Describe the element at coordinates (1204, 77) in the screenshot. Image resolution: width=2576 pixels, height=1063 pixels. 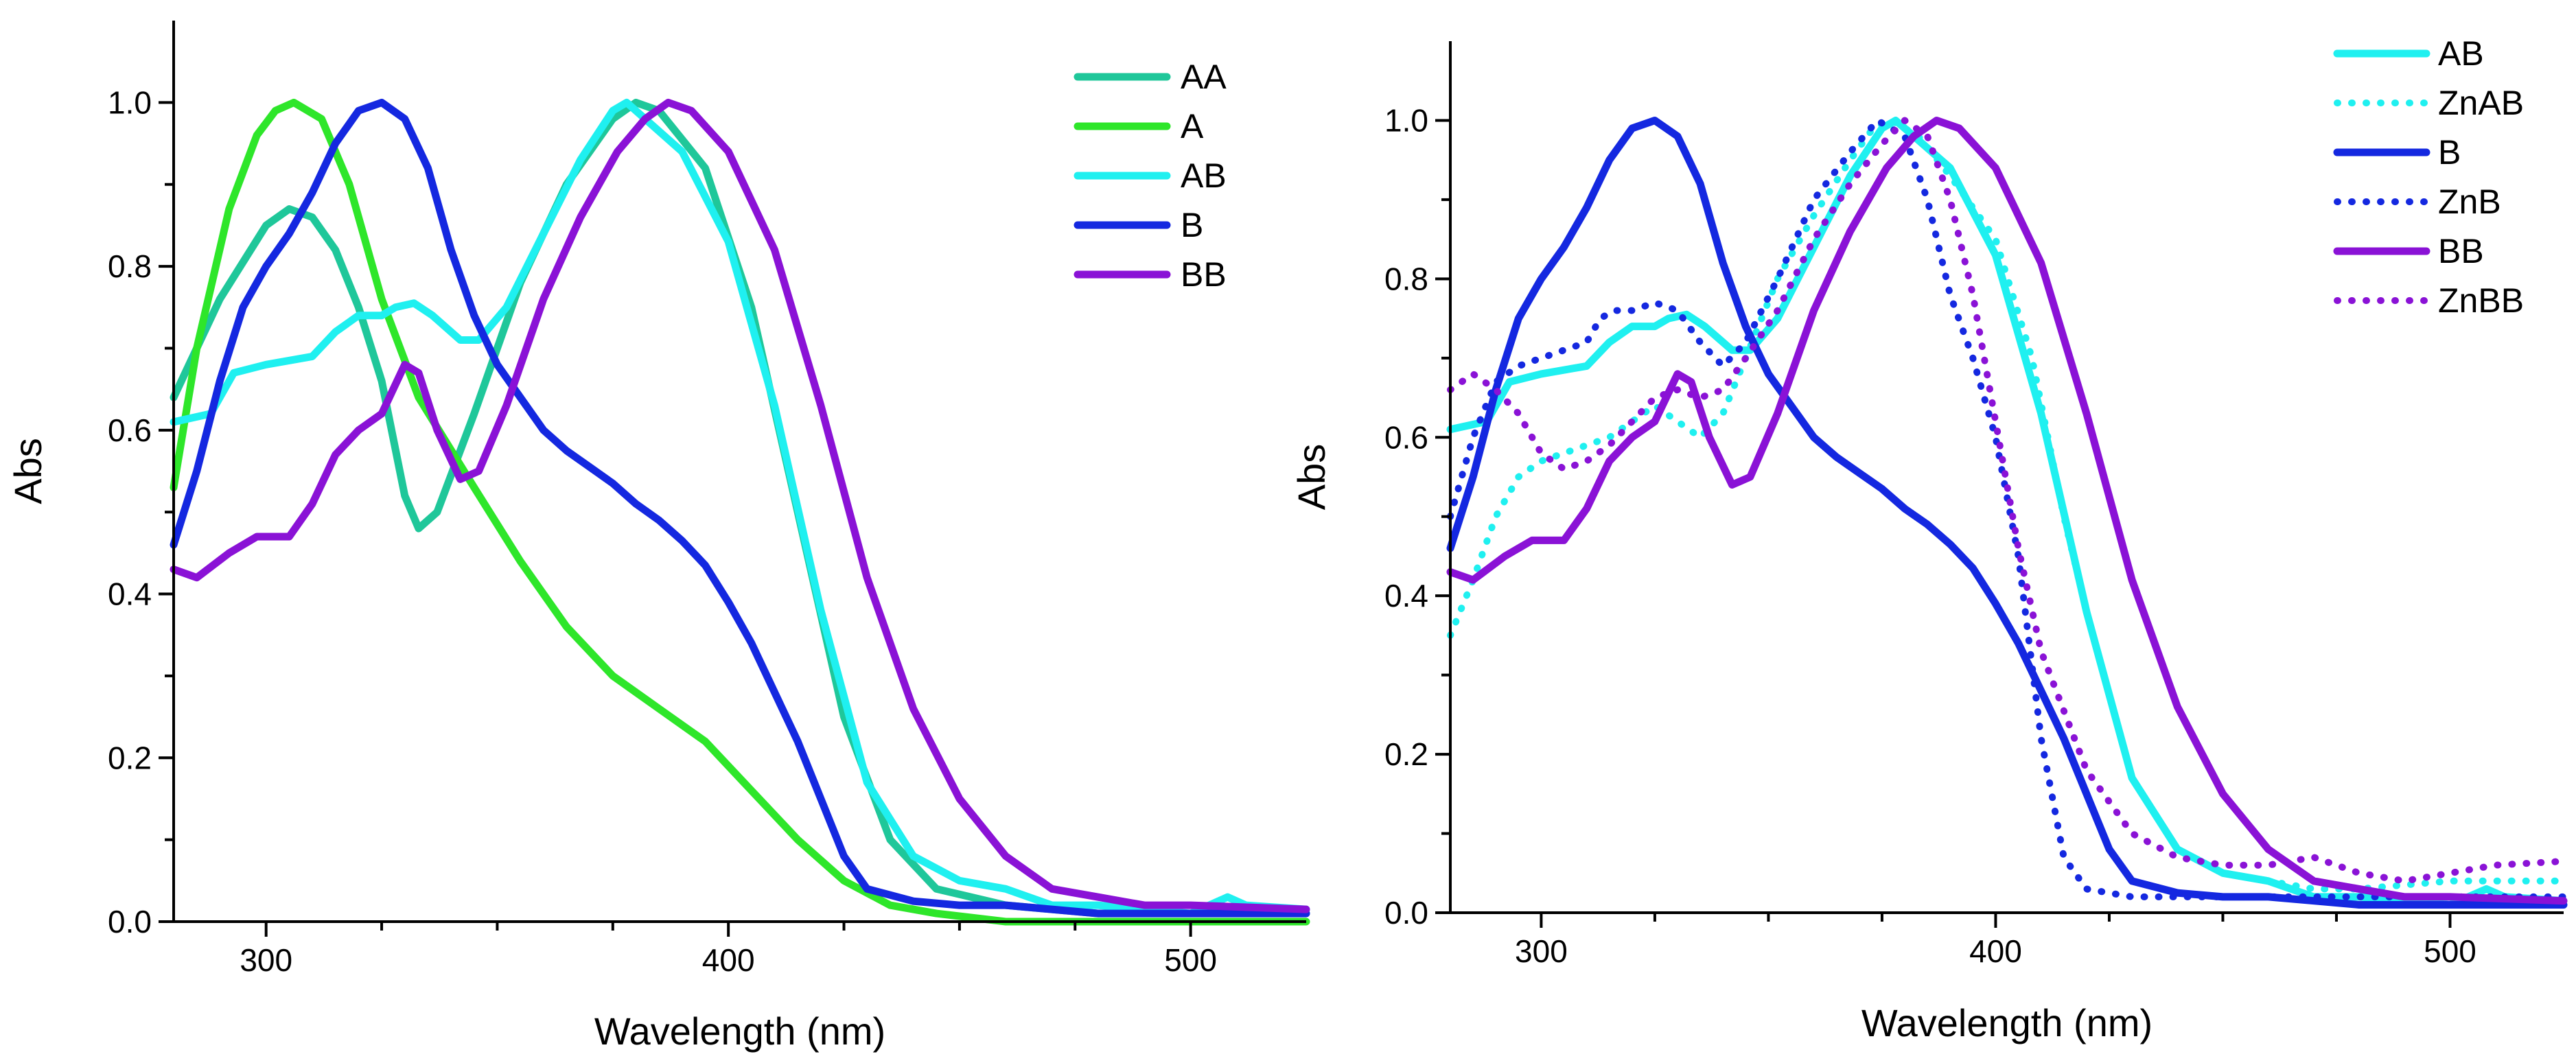
I see `legend-label-aa: AA` at that location.